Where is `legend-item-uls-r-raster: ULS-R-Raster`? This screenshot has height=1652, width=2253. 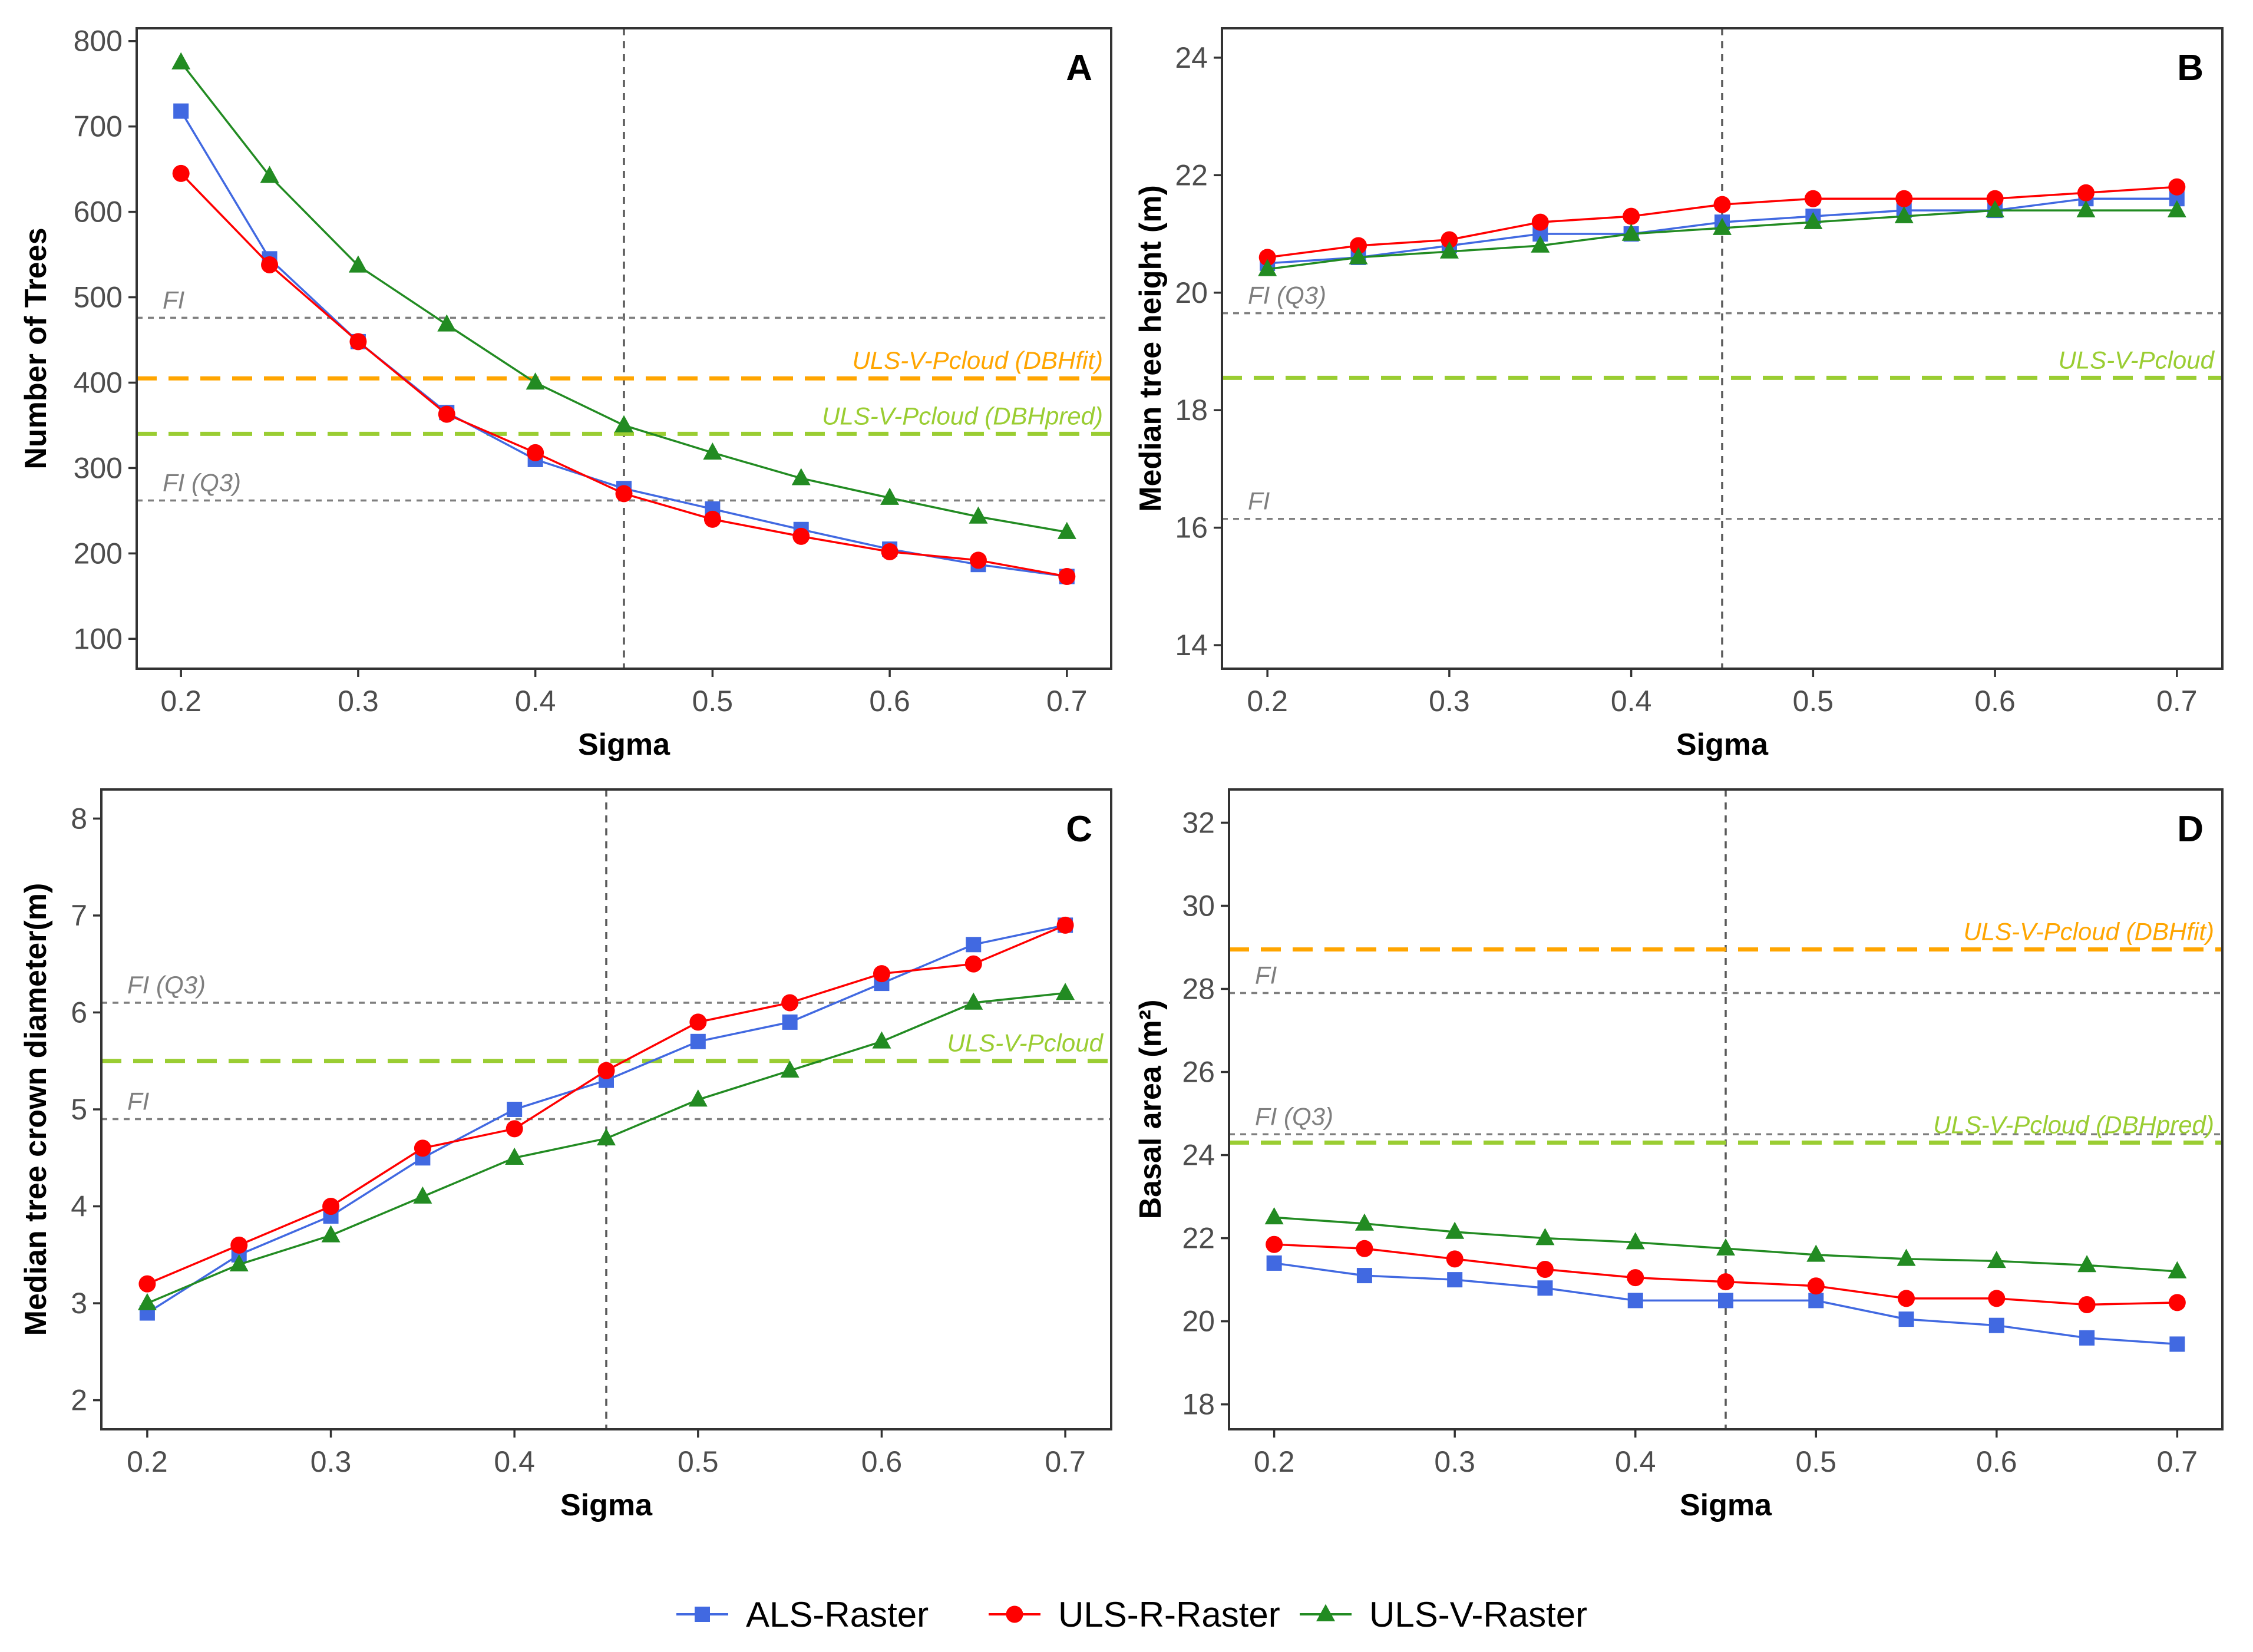
legend-item-uls-r-raster: ULS-R-Raster is located at coordinates (1134, 1614).